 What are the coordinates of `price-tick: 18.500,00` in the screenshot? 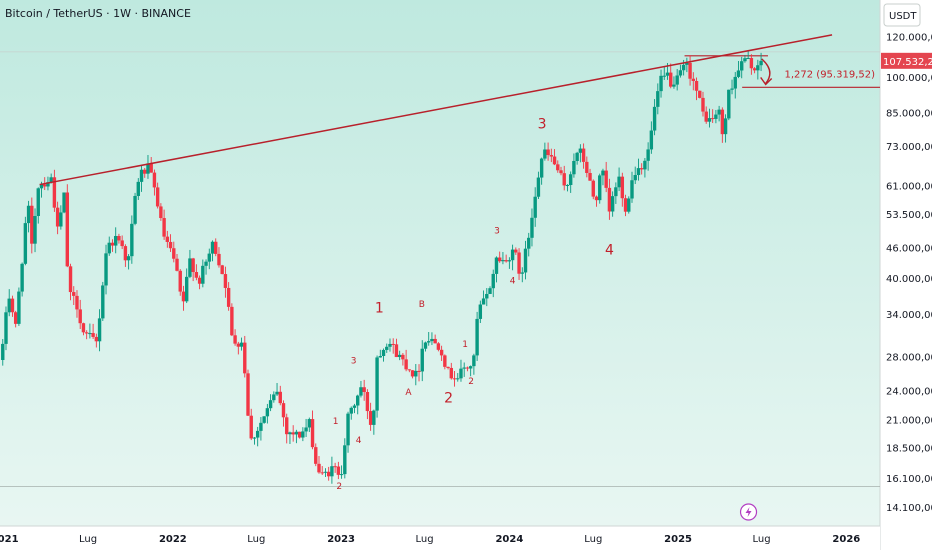 It's located at (909, 448).